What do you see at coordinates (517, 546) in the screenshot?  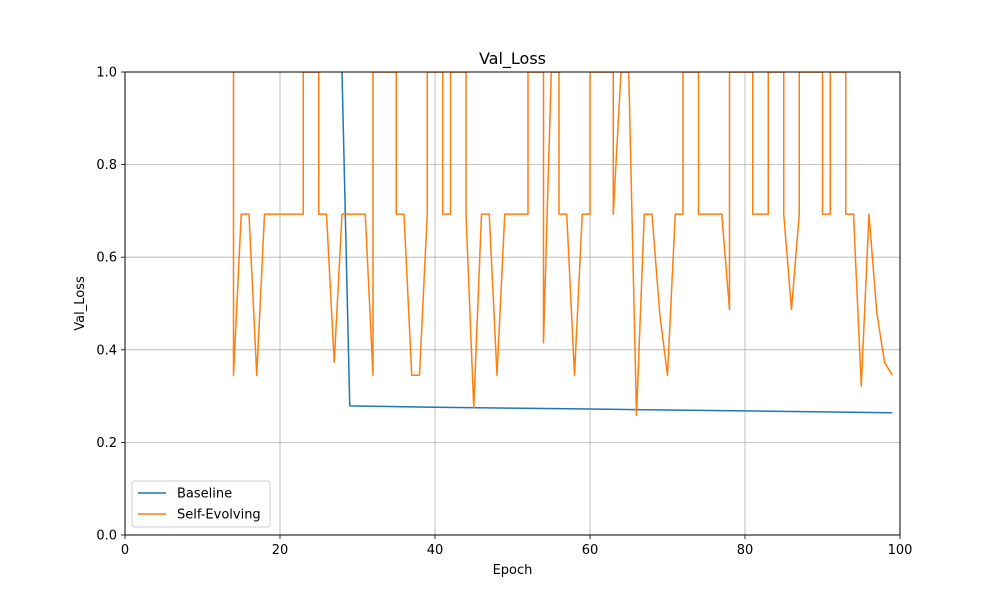 I see `x-axis: 0 20 40 60 80 100` at bounding box center [517, 546].